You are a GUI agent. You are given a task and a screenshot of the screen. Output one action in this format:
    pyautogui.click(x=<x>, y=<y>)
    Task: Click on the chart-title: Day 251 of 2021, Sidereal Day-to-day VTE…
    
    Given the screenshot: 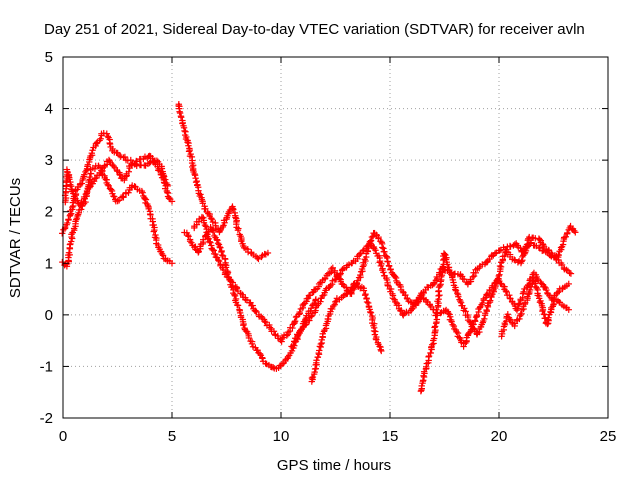 What is the action you would take?
    pyautogui.click(x=314, y=29)
    